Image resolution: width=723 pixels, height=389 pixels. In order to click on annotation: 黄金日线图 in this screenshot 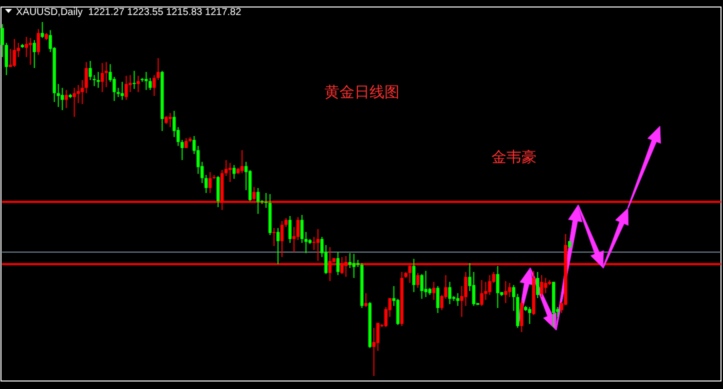, I will do `click(362, 92)`.